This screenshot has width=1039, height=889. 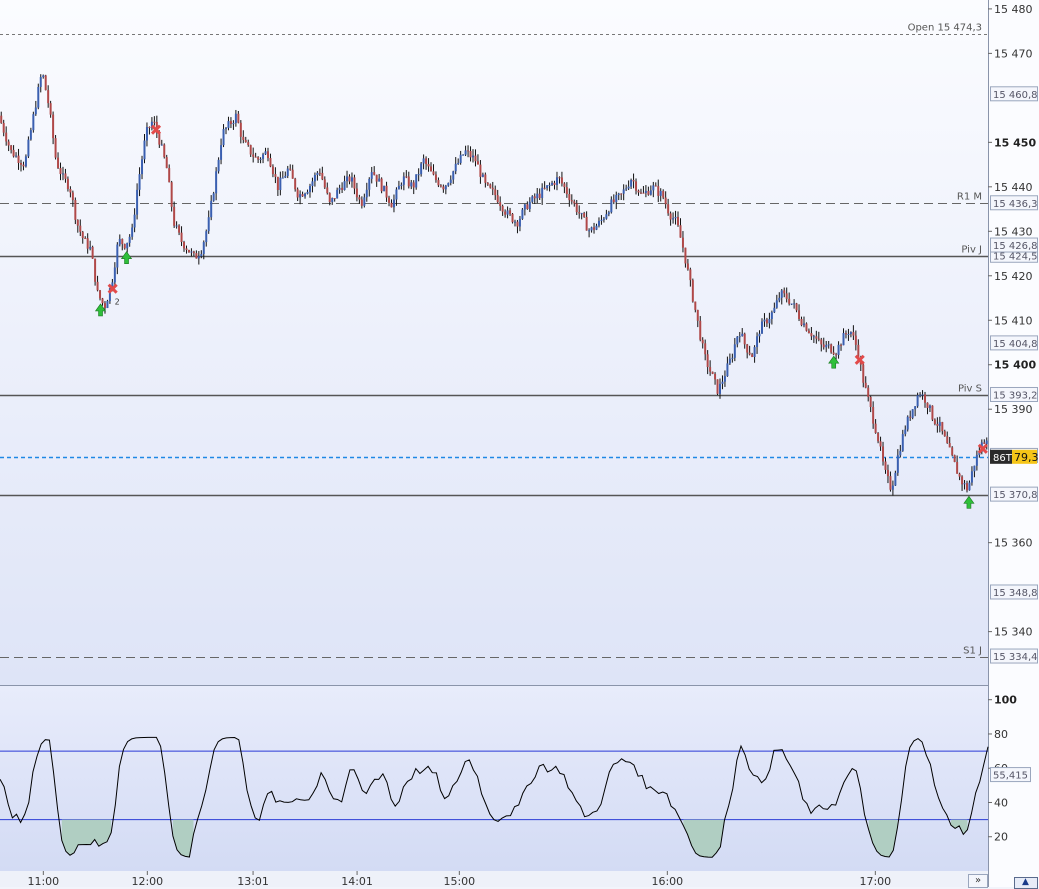 I want to click on signal-count-label: 2, so click(x=117, y=302).